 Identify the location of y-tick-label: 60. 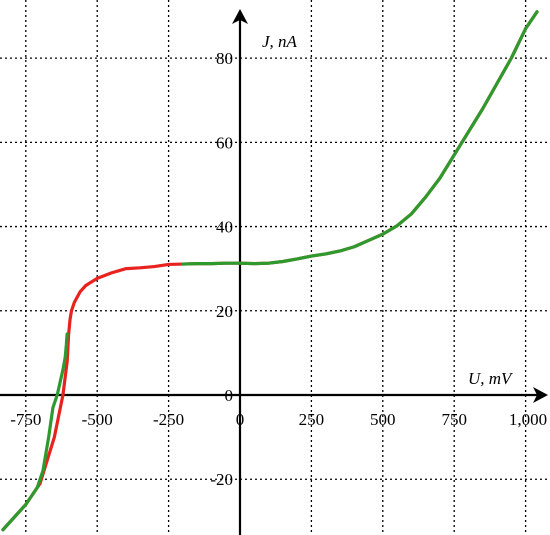
(224, 142).